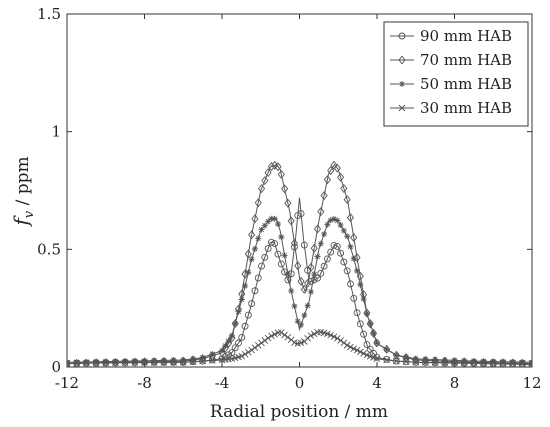  I want to click on x-tick-label: -4, so click(222, 383).